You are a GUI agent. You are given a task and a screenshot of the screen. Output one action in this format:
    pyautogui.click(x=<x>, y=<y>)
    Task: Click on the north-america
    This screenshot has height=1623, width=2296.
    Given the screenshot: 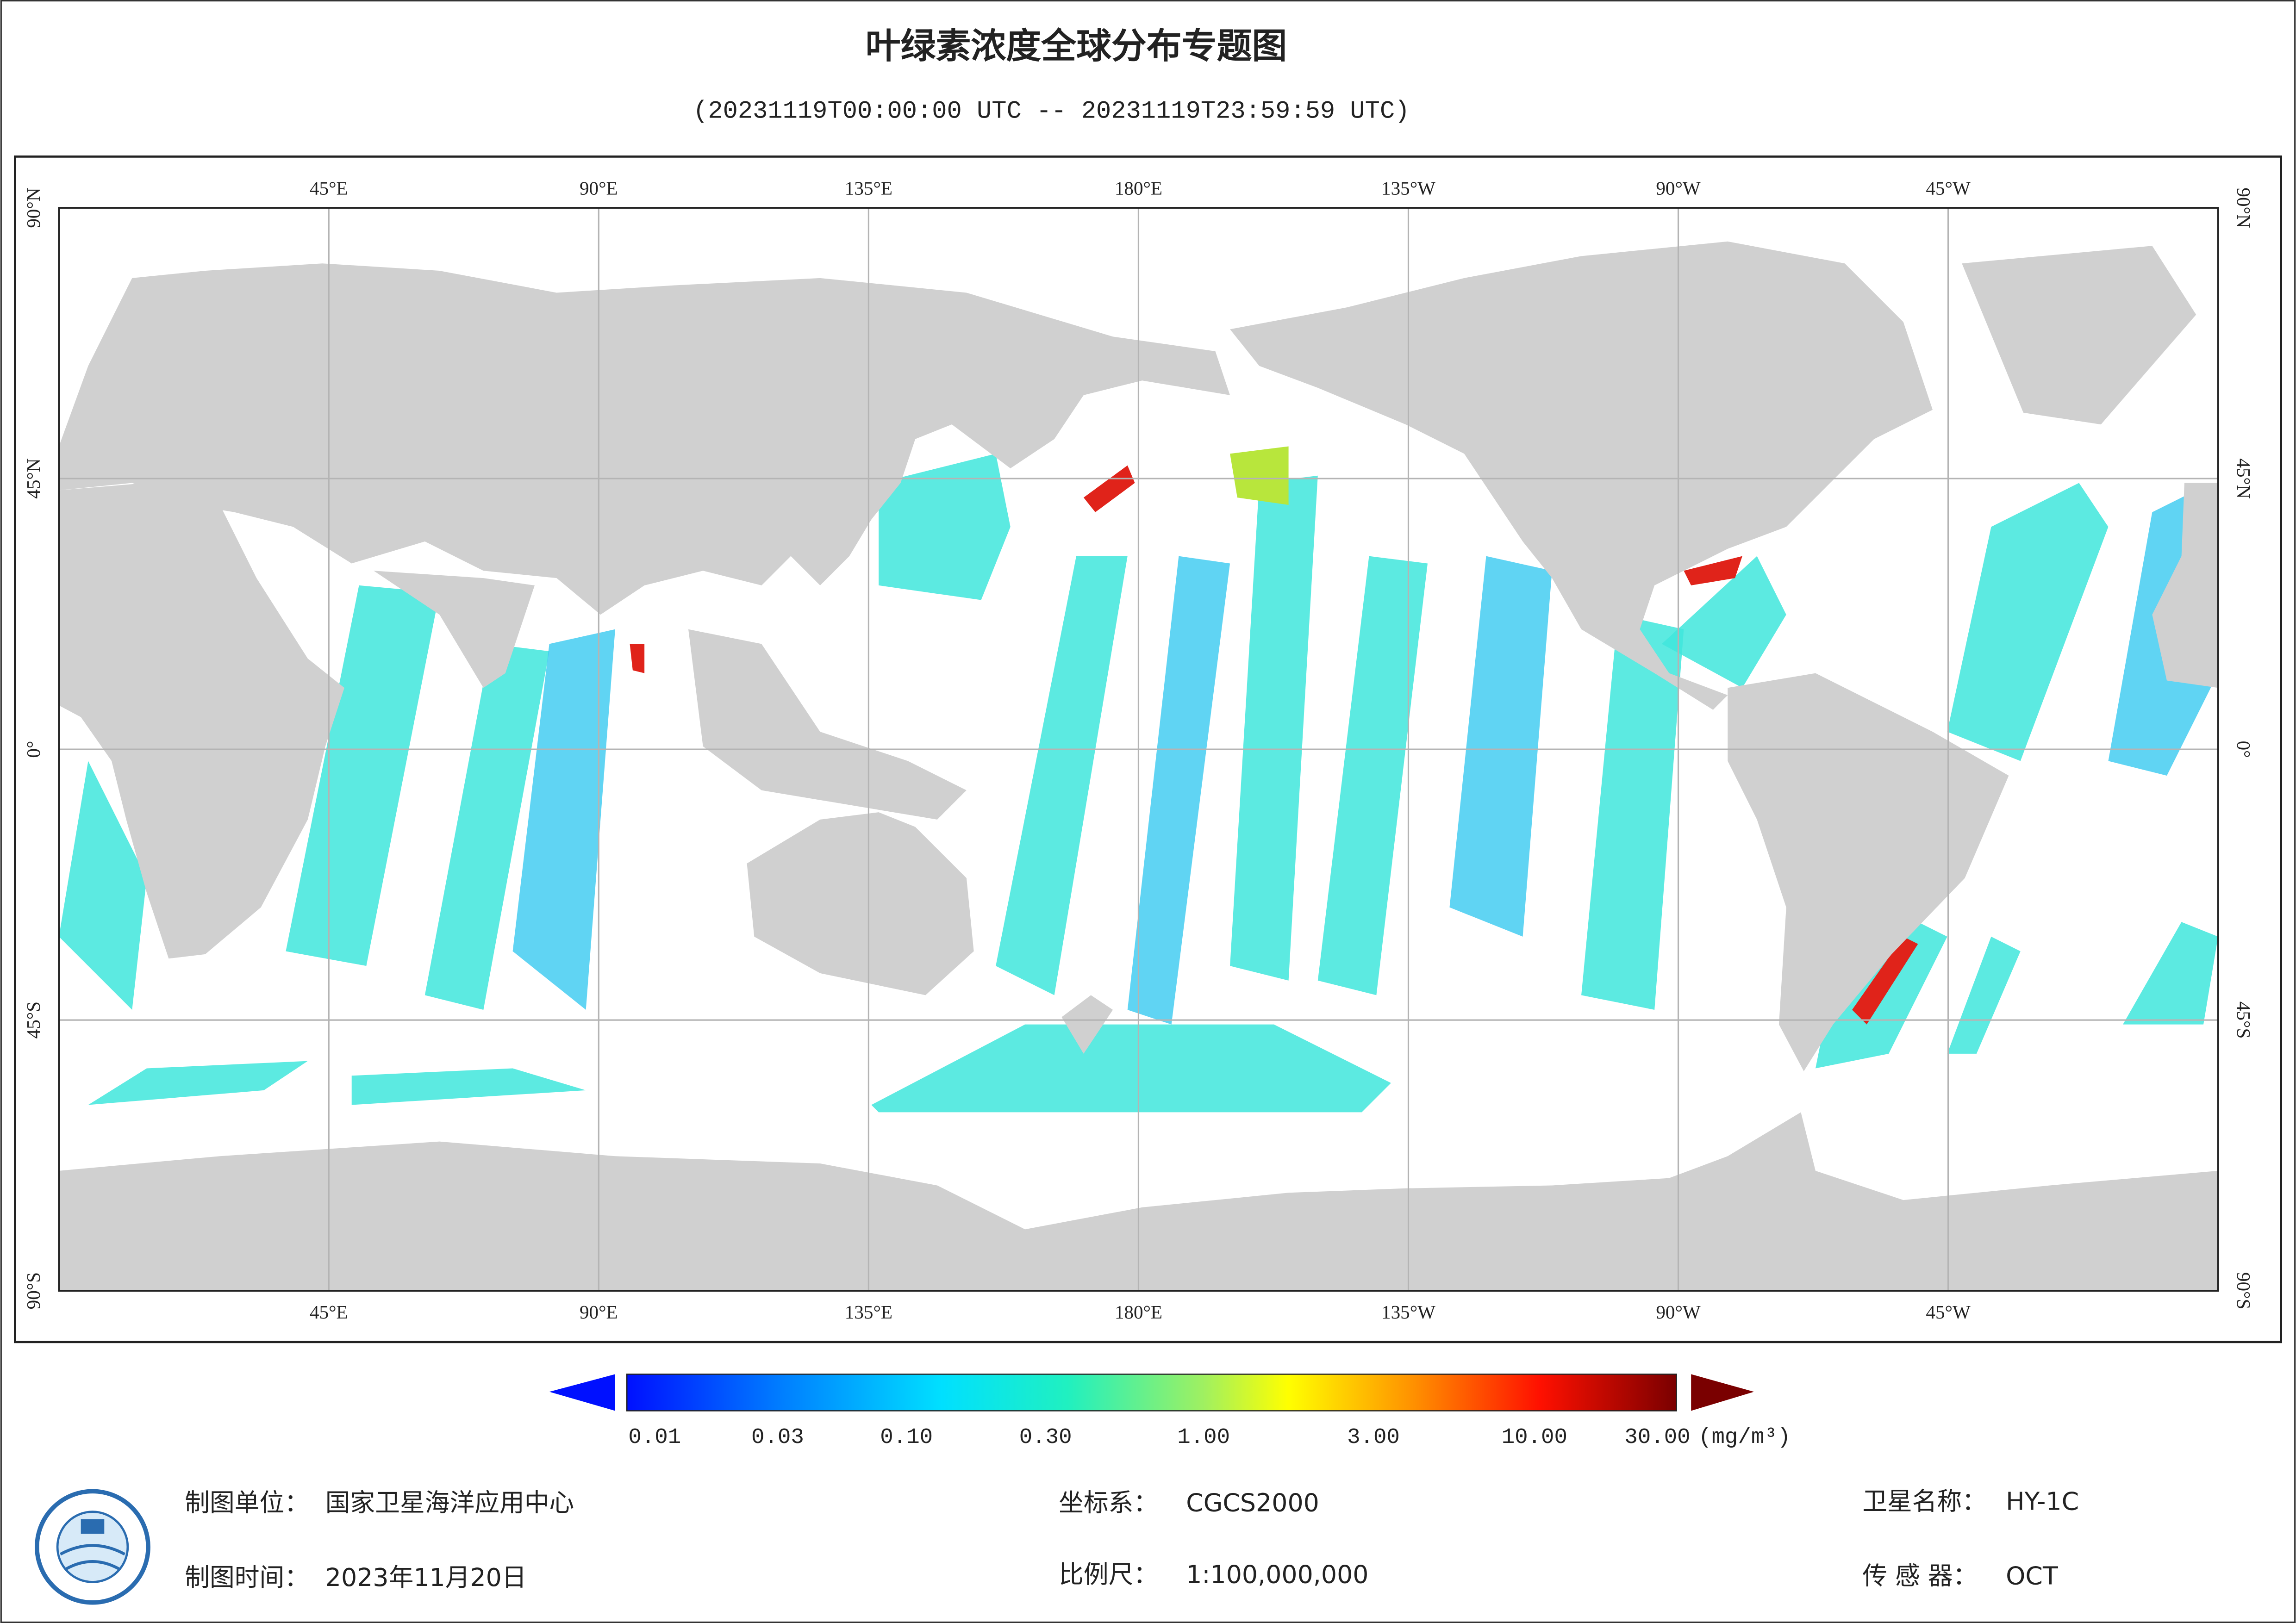 What is the action you would take?
    pyautogui.click(x=1581, y=475)
    